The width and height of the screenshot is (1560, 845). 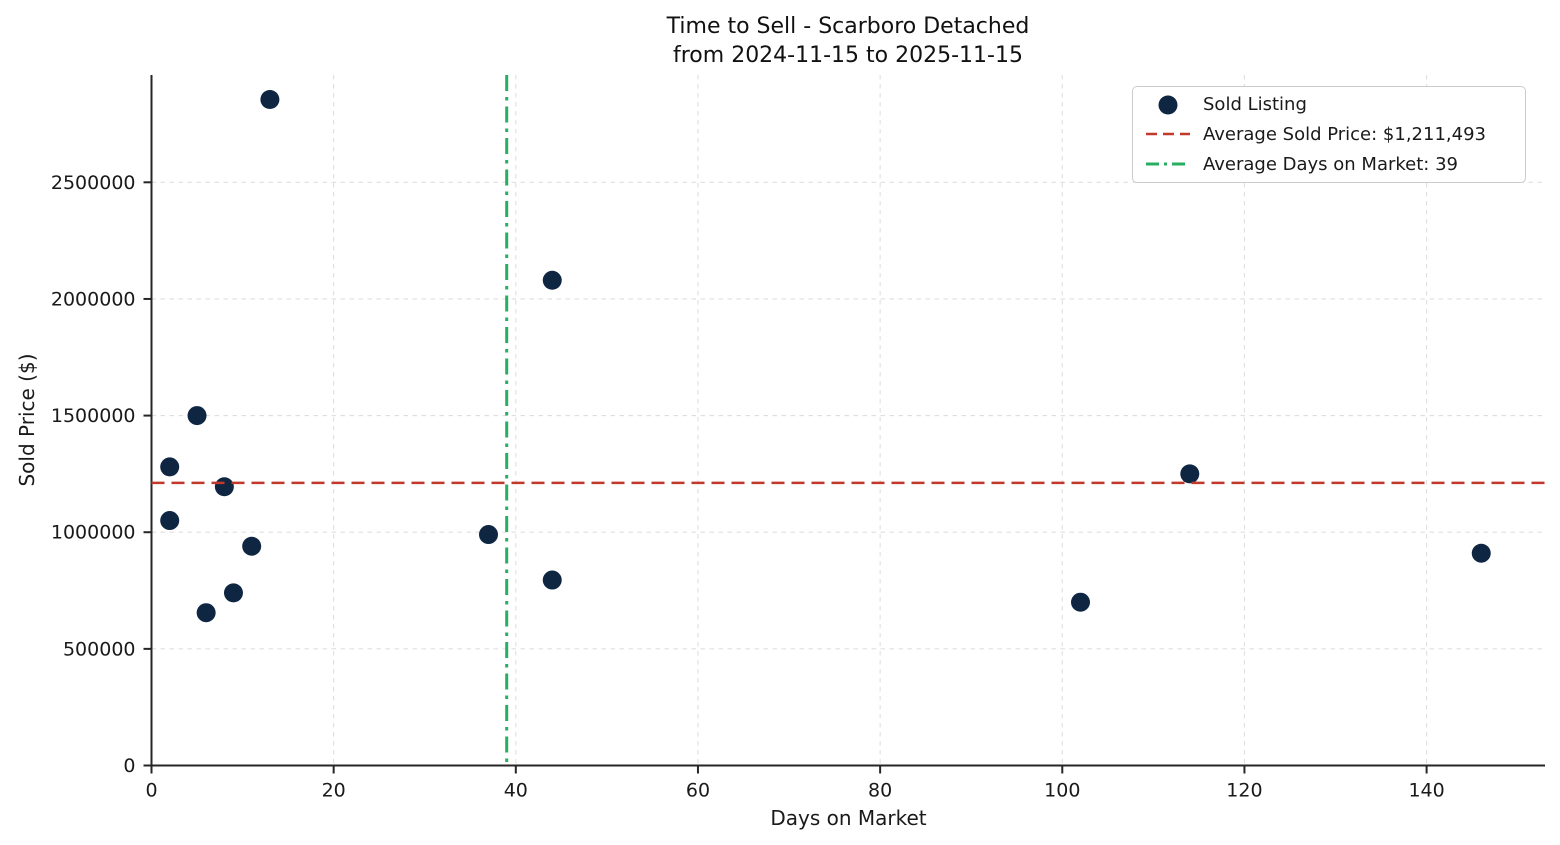 I want to click on legend-item-sold-listing: Sold Listing, so click(x=1331, y=105).